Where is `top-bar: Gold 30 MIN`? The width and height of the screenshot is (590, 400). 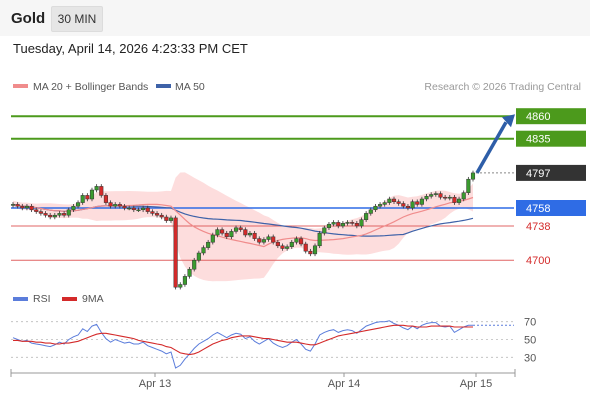
top-bar: Gold 30 MIN is located at coordinates (295, 18).